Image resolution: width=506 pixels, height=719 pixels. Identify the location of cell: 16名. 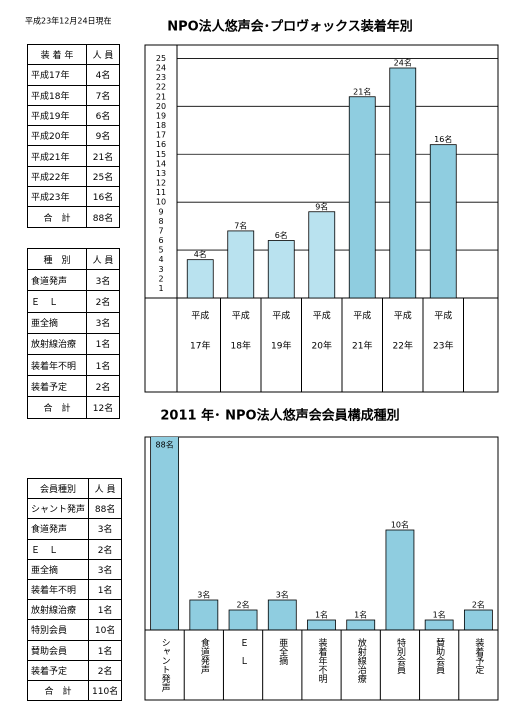
(103, 197).